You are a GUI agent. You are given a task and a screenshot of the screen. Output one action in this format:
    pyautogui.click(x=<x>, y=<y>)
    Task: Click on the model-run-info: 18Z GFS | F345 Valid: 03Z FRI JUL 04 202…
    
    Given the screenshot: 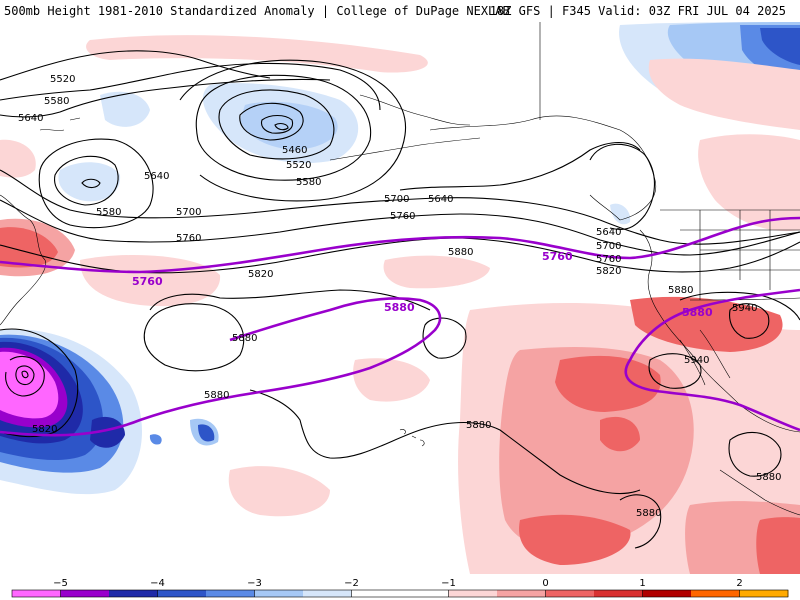 What is the action you would take?
    pyautogui.click(x=637, y=11)
    